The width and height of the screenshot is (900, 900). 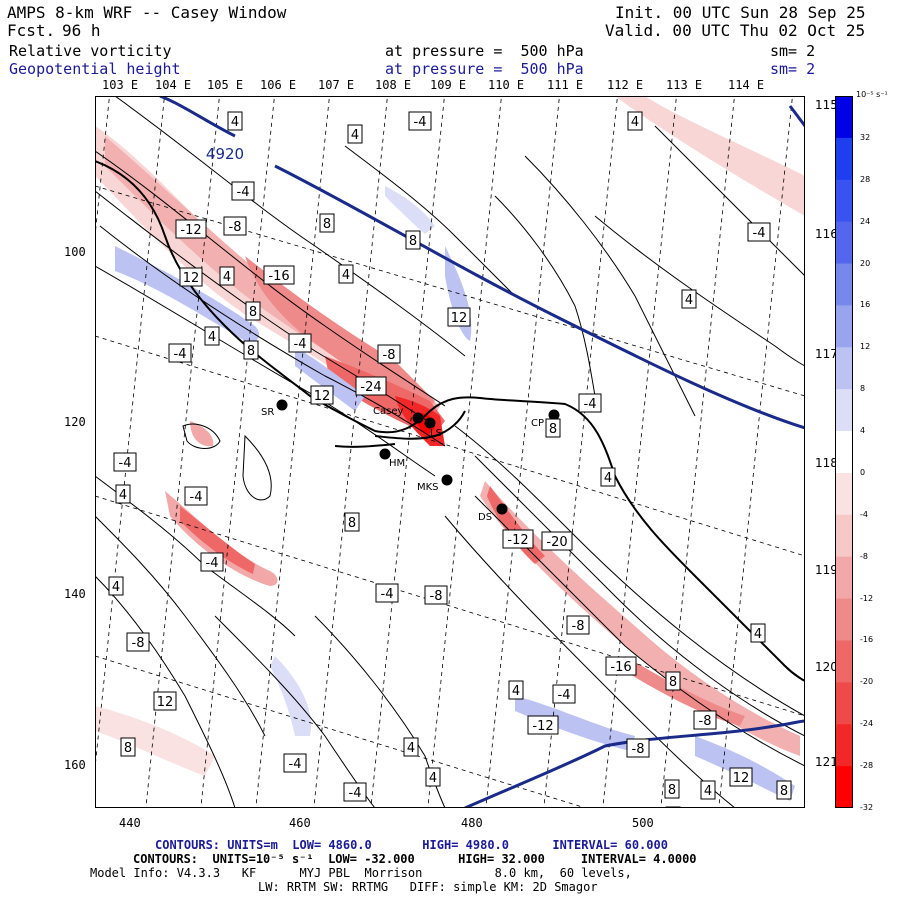 I want to click on lon-label: 108 E, so click(x=393, y=85).